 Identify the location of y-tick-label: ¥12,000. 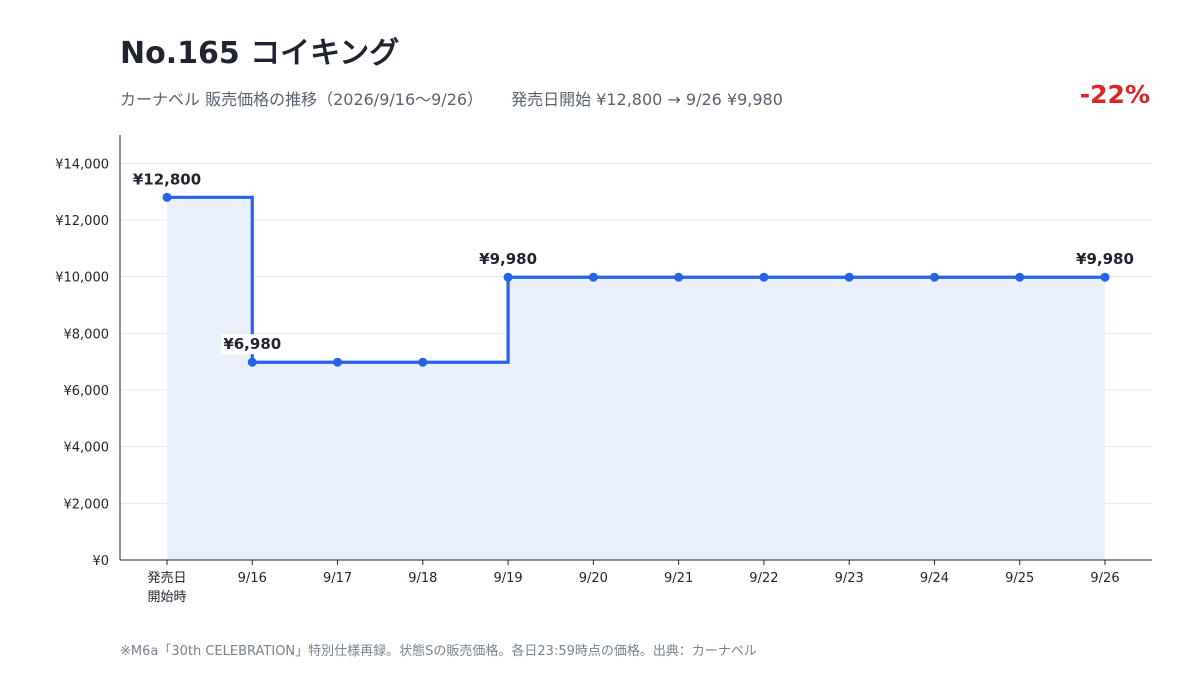
(82, 221).